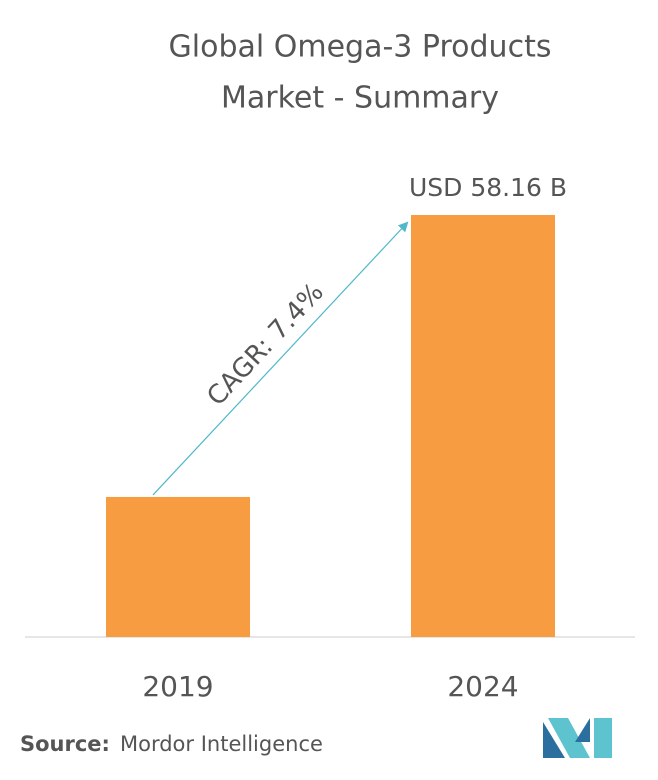 This screenshot has height=780, width=658. Describe the element at coordinates (177, 686) in the screenshot. I see `x-tick-label: 2019` at that location.